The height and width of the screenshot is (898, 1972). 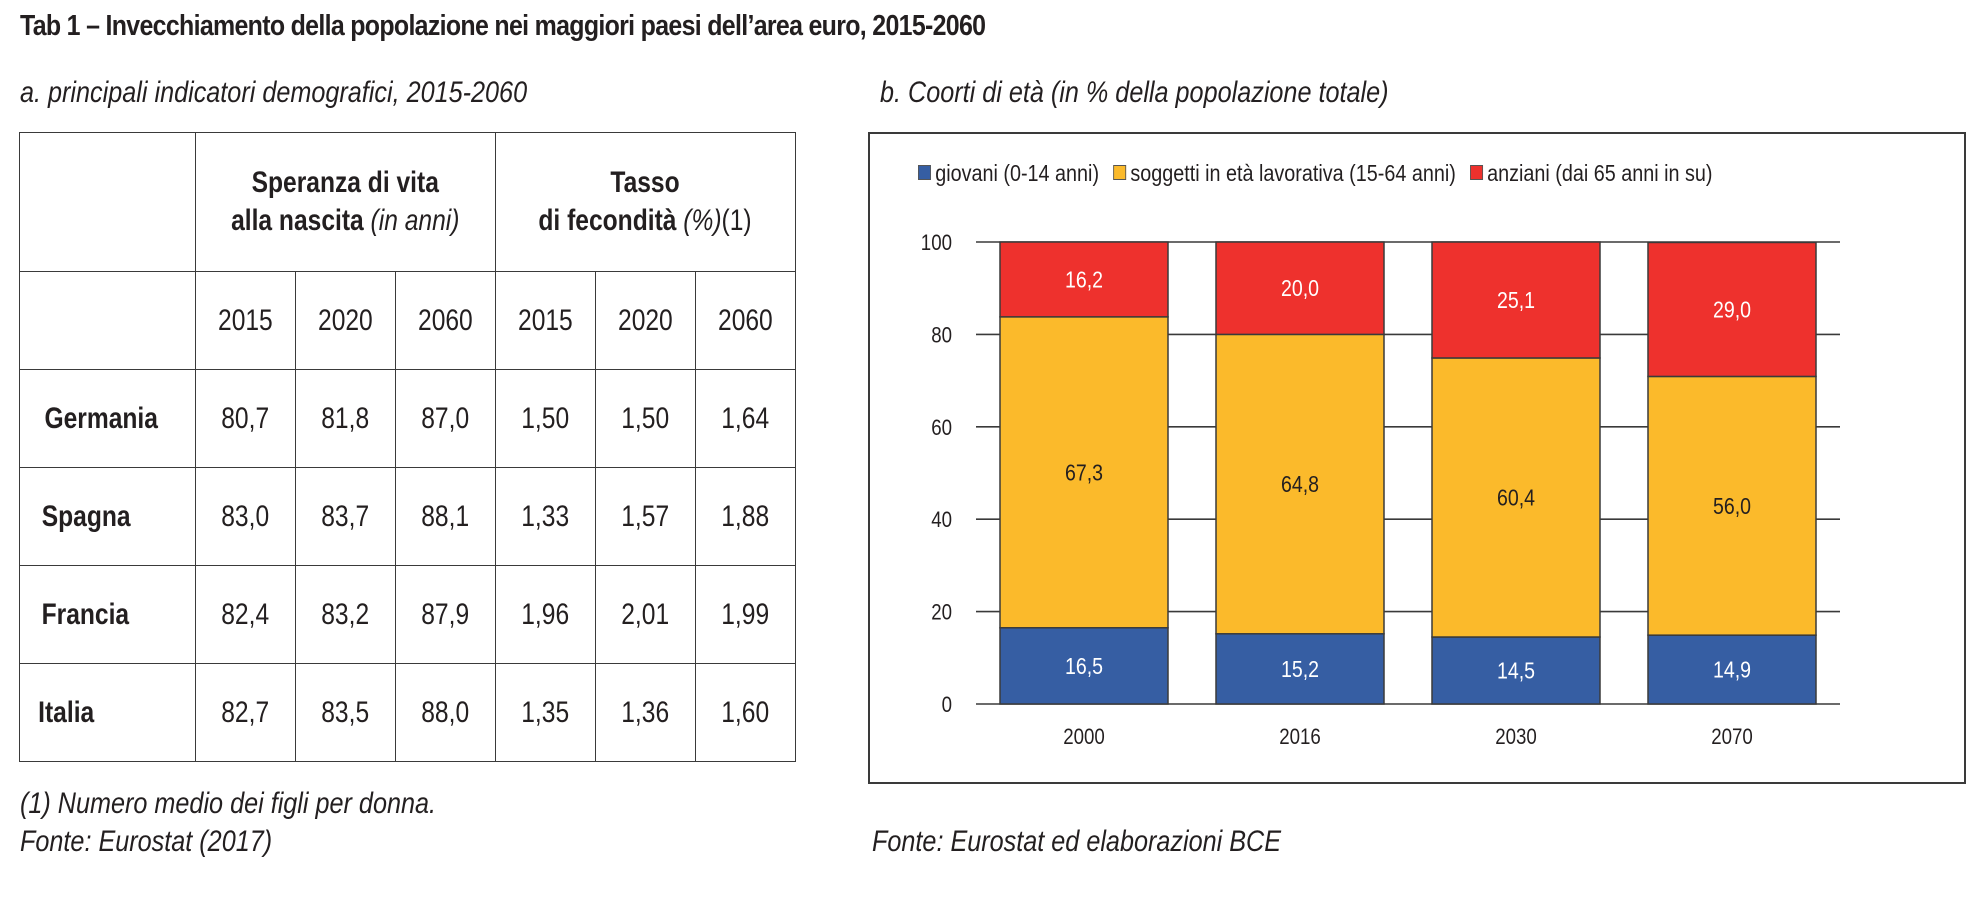 I want to click on data-label: 14,9, so click(x=1732, y=670).